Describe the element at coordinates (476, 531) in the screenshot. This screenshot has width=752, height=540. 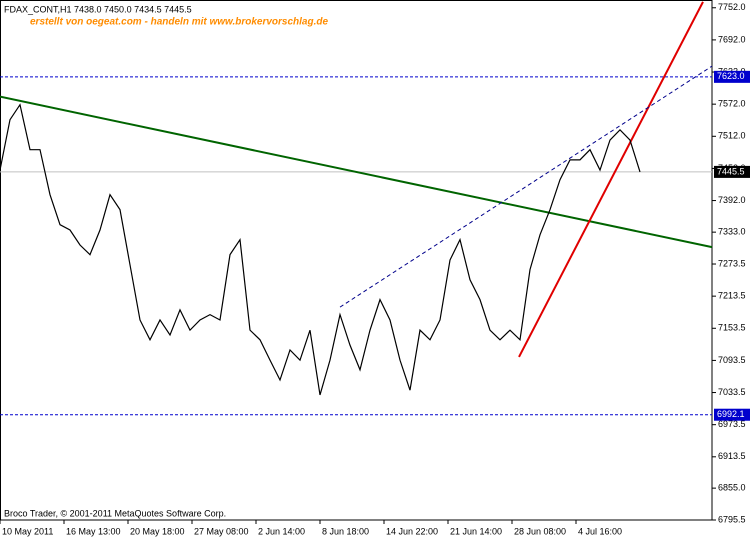
I see `x-tick-label: 21 Jun 14:00` at that location.